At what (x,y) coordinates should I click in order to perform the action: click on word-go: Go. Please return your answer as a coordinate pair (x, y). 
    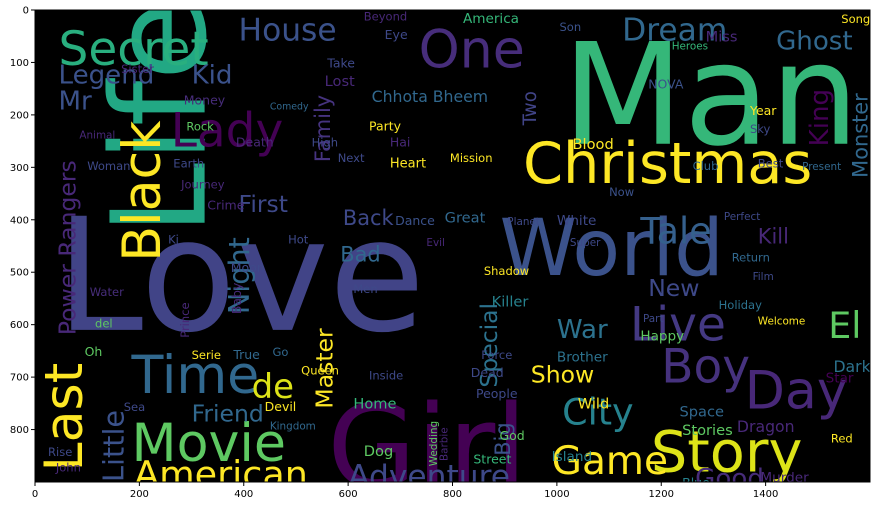
    Looking at the image, I should click on (280, 352).